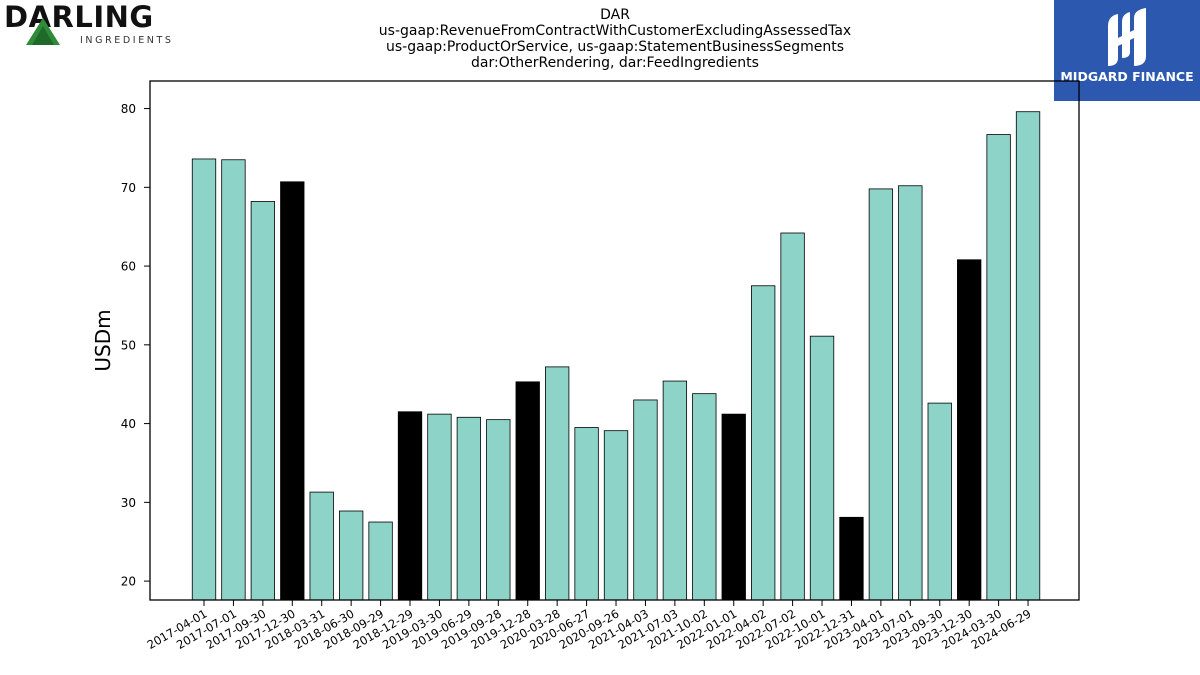 The image size is (1200, 675). What do you see at coordinates (43, 31) in the screenshot?
I see `green-triangle-icon` at bounding box center [43, 31].